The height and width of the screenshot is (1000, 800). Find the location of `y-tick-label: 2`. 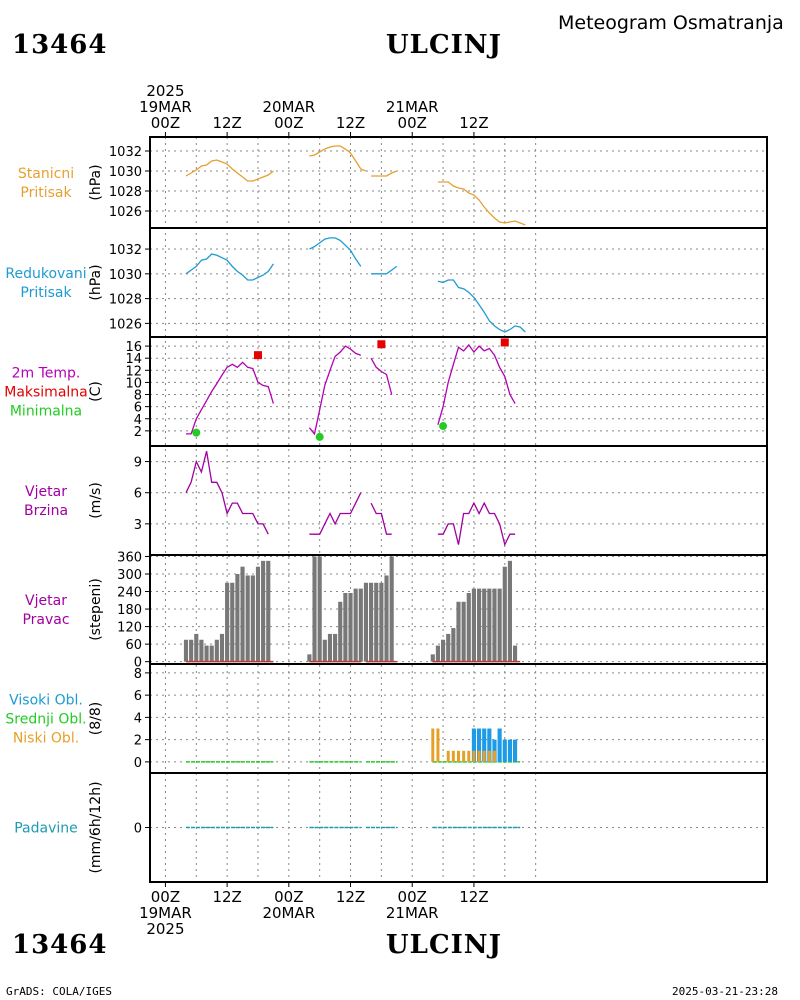

y-tick-label: 2 is located at coordinates (138, 741).